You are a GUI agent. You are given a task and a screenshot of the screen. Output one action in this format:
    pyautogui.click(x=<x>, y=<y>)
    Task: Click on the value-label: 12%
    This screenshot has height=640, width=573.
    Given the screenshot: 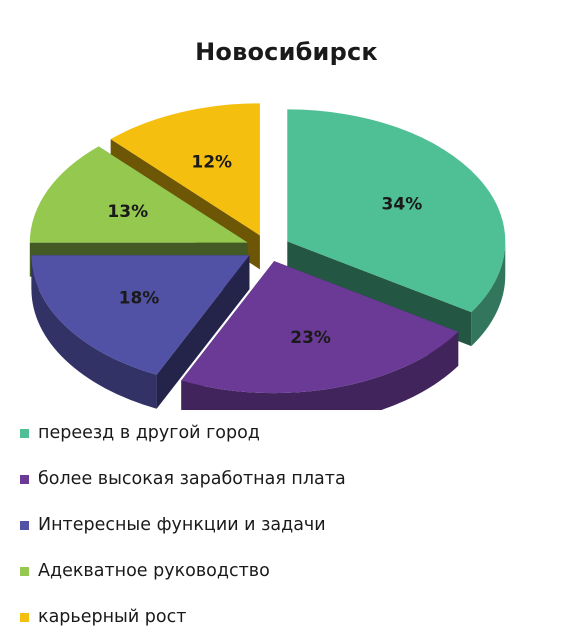 What is the action you would take?
    pyautogui.click(x=211, y=163)
    